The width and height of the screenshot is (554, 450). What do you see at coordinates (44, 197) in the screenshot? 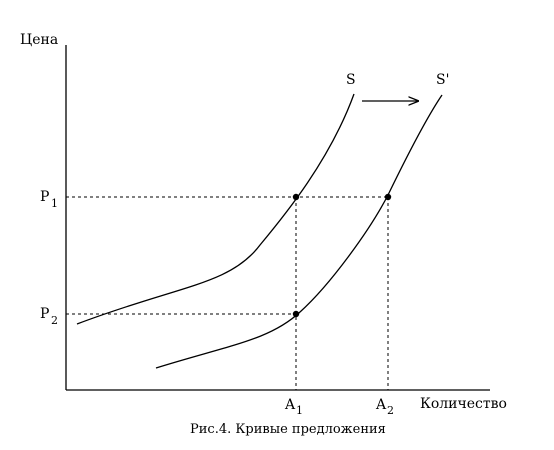
I see `price-label-p1: P` at bounding box center [44, 197].